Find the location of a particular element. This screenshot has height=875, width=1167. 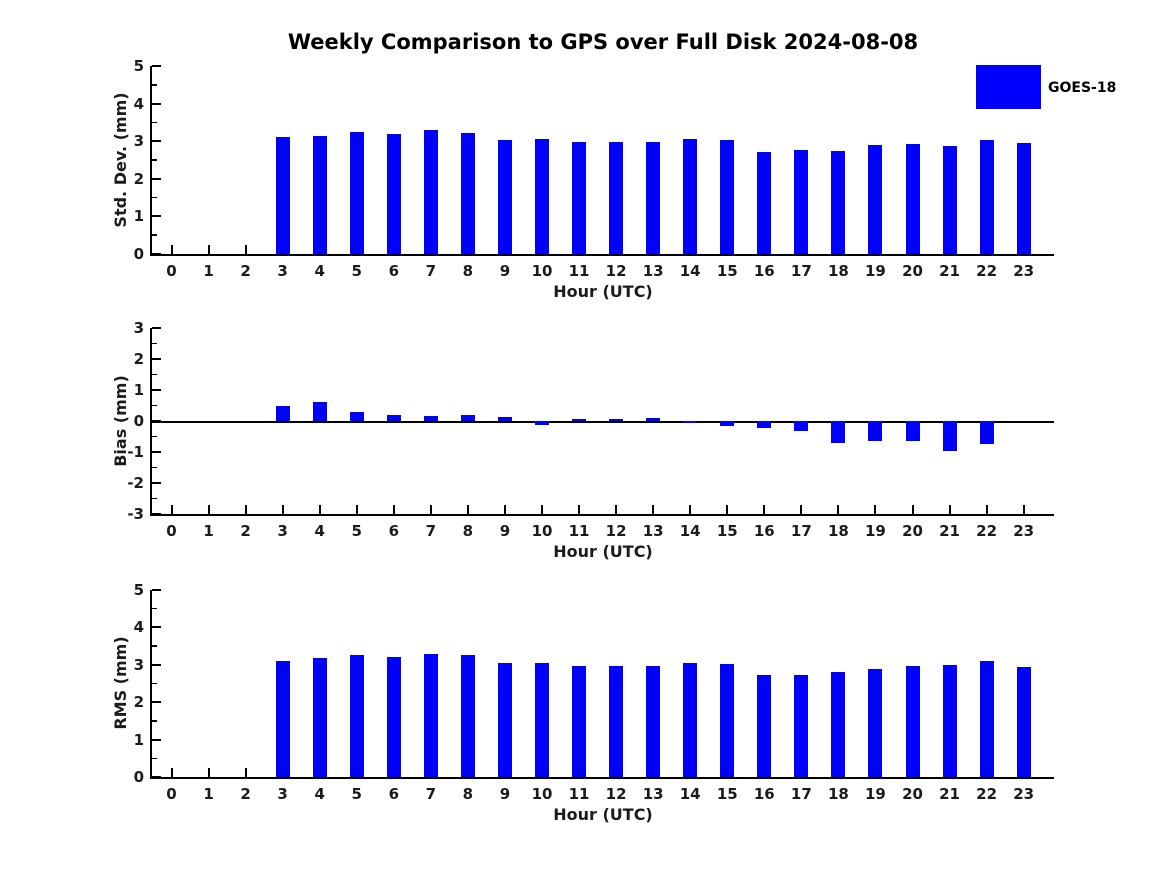

x-tick-label: 17 is located at coordinates (801, 794).